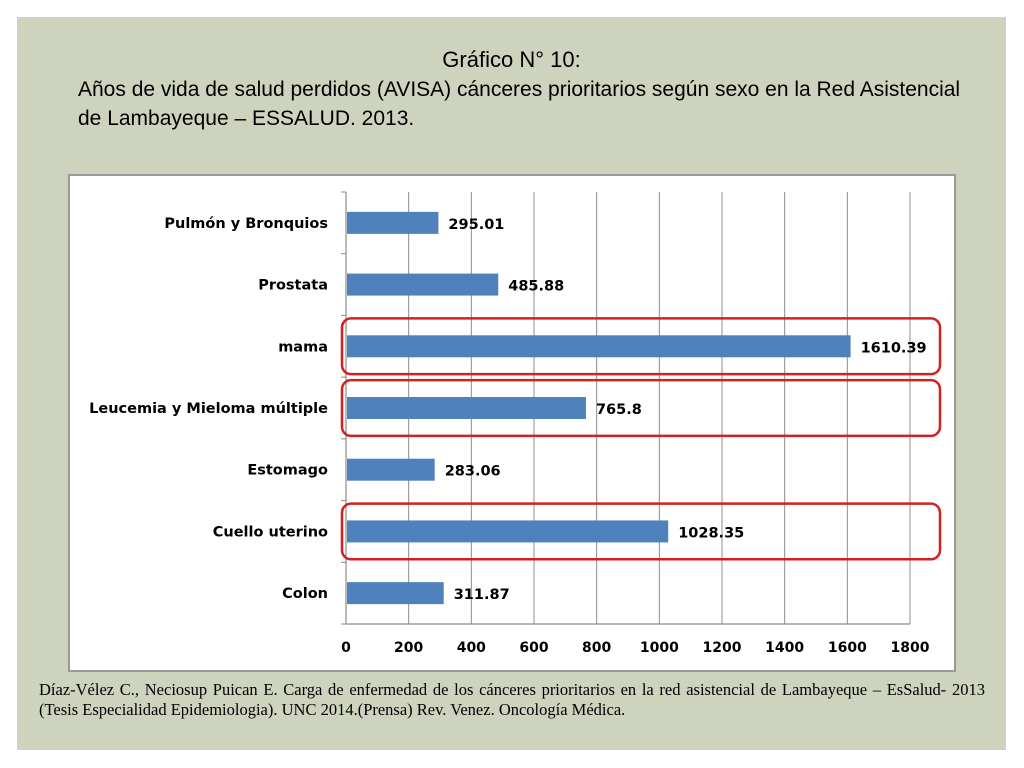 Image resolution: width=1024 pixels, height=768 pixels. What do you see at coordinates (246, 224) in the screenshot?
I see `category-label: Pulmón y Bronquios` at bounding box center [246, 224].